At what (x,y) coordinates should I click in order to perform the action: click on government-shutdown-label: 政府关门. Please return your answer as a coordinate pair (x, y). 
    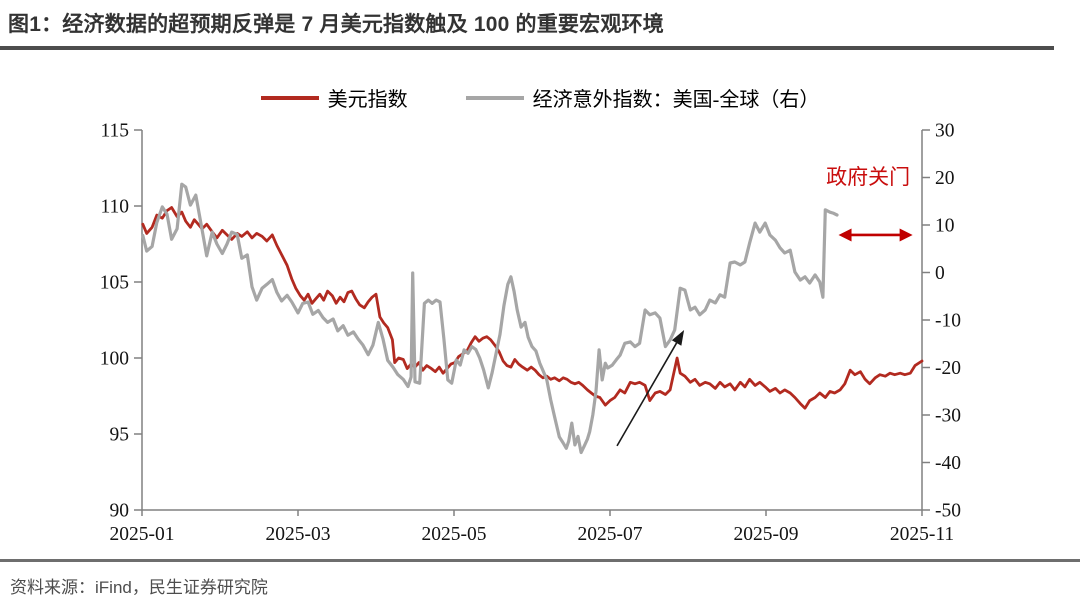
    Looking at the image, I should click on (868, 177).